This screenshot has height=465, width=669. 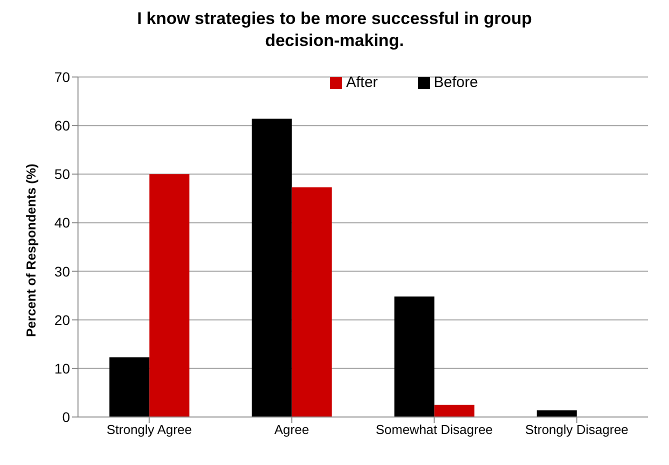 I want to click on y-tick-label: 60, so click(x=62, y=126).